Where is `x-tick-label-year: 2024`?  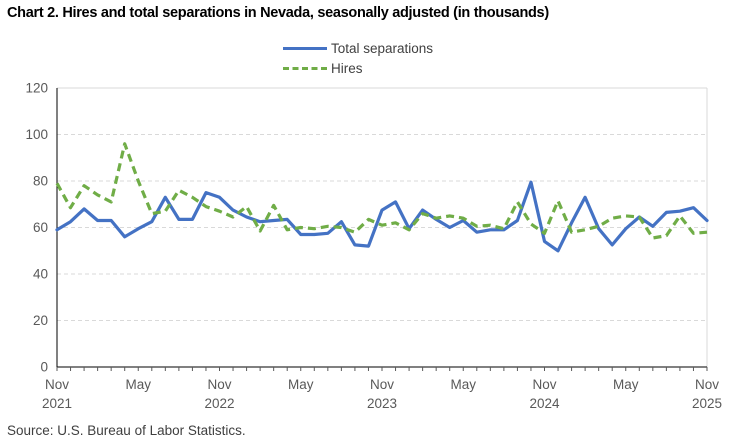 x-tick-label-year: 2024 is located at coordinates (544, 403).